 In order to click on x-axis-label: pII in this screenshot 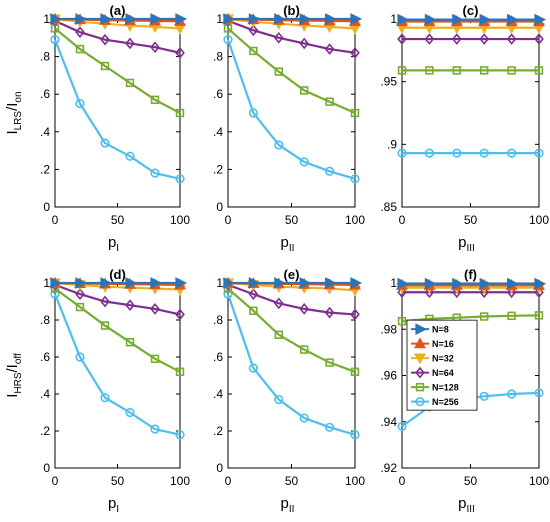, I will do `click(288, 505)`.